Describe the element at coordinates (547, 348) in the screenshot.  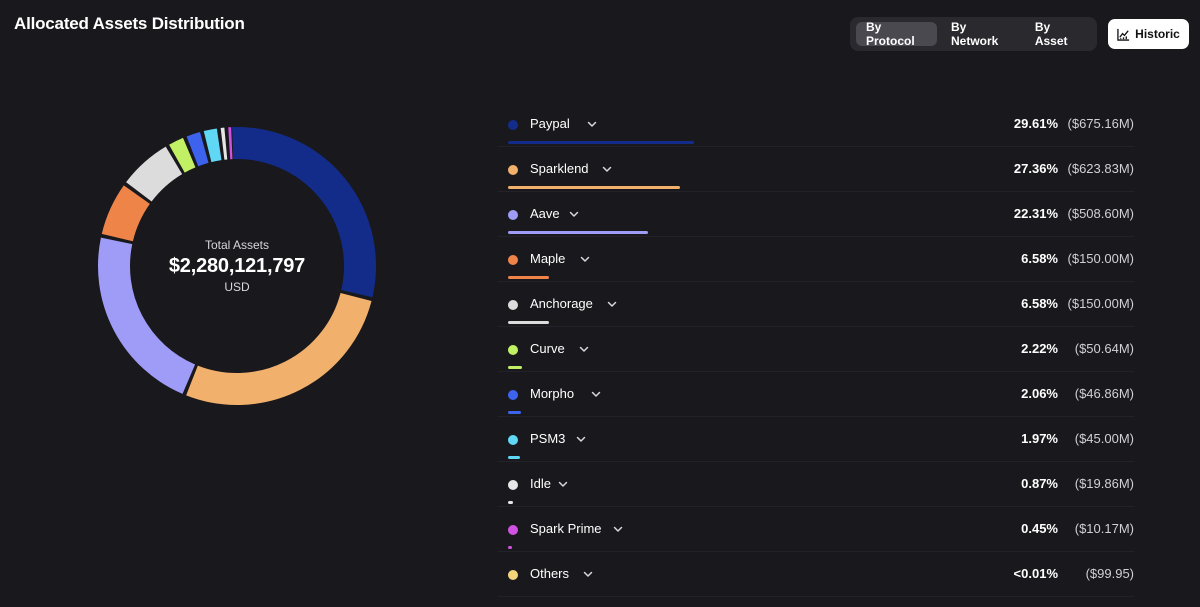
I see `legend-item-name: Curve` at that location.